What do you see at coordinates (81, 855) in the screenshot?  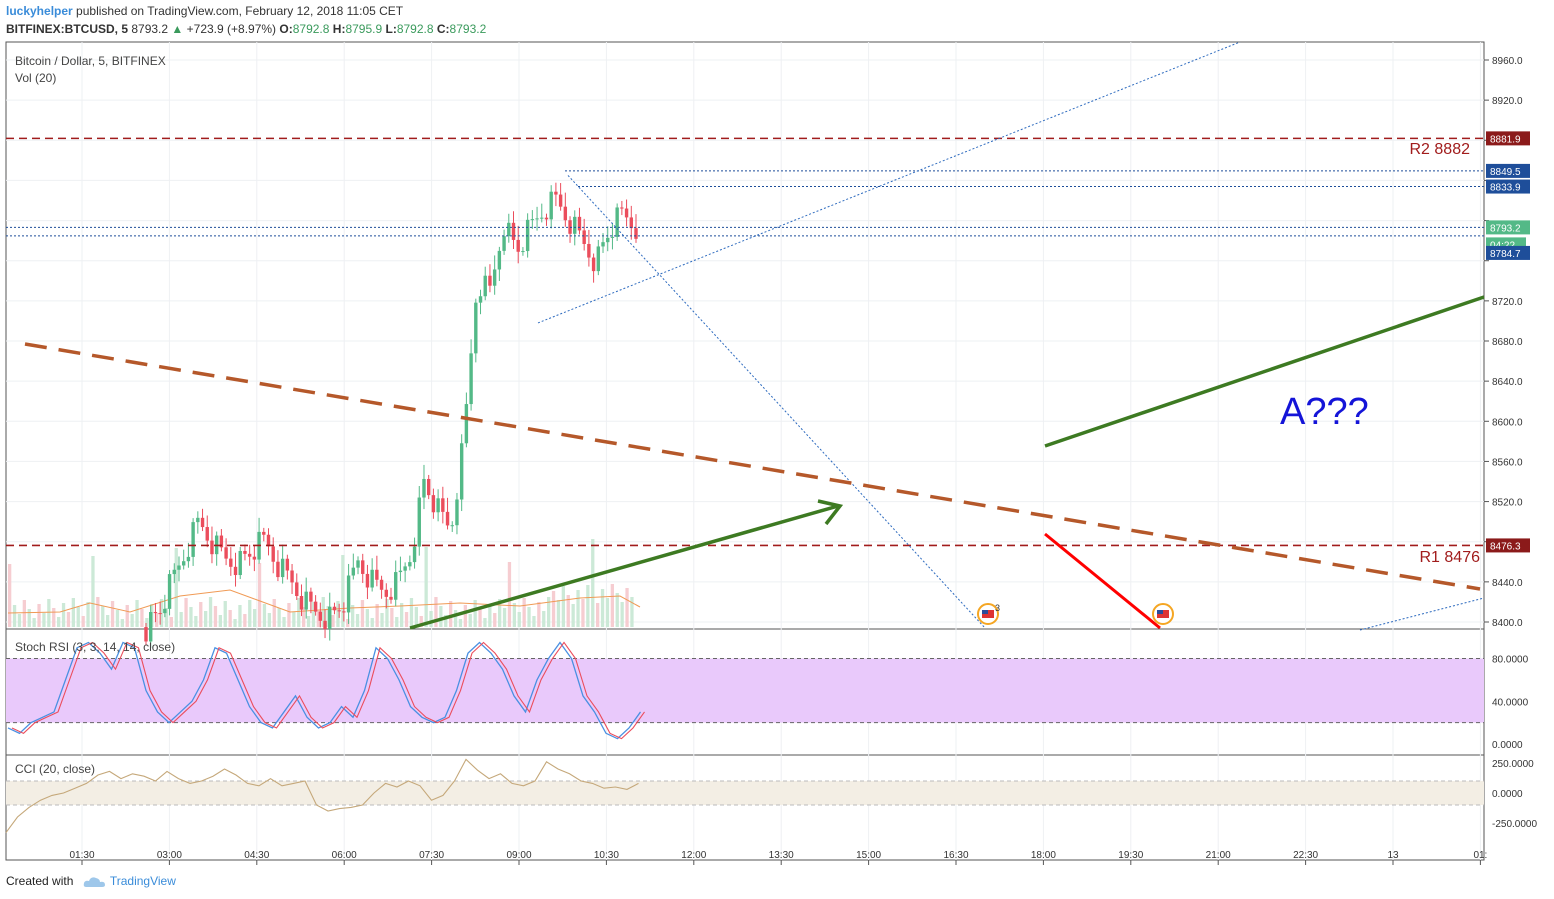 I see `x-tick-label: 01:30` at bounding box center [81, 855].